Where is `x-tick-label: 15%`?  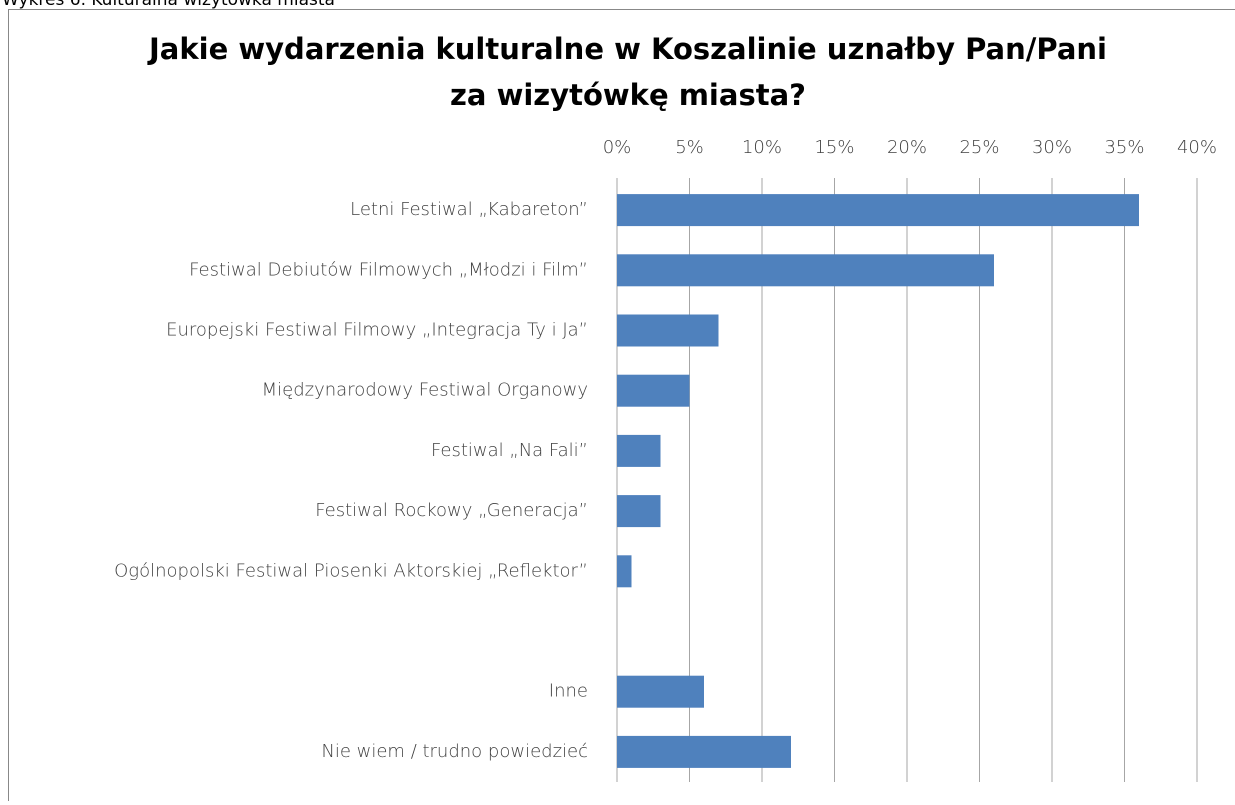 x-tick-label: 15% is located at coordinates (834, 147).